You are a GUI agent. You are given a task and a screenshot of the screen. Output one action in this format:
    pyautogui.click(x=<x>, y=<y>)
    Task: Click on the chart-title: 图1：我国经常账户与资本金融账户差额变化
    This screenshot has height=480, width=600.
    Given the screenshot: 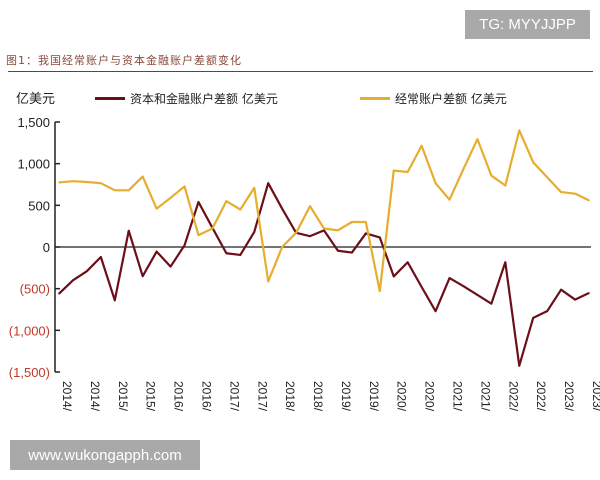 What is the action you would take?
    pyautogui.click(x=124, y=60)
    